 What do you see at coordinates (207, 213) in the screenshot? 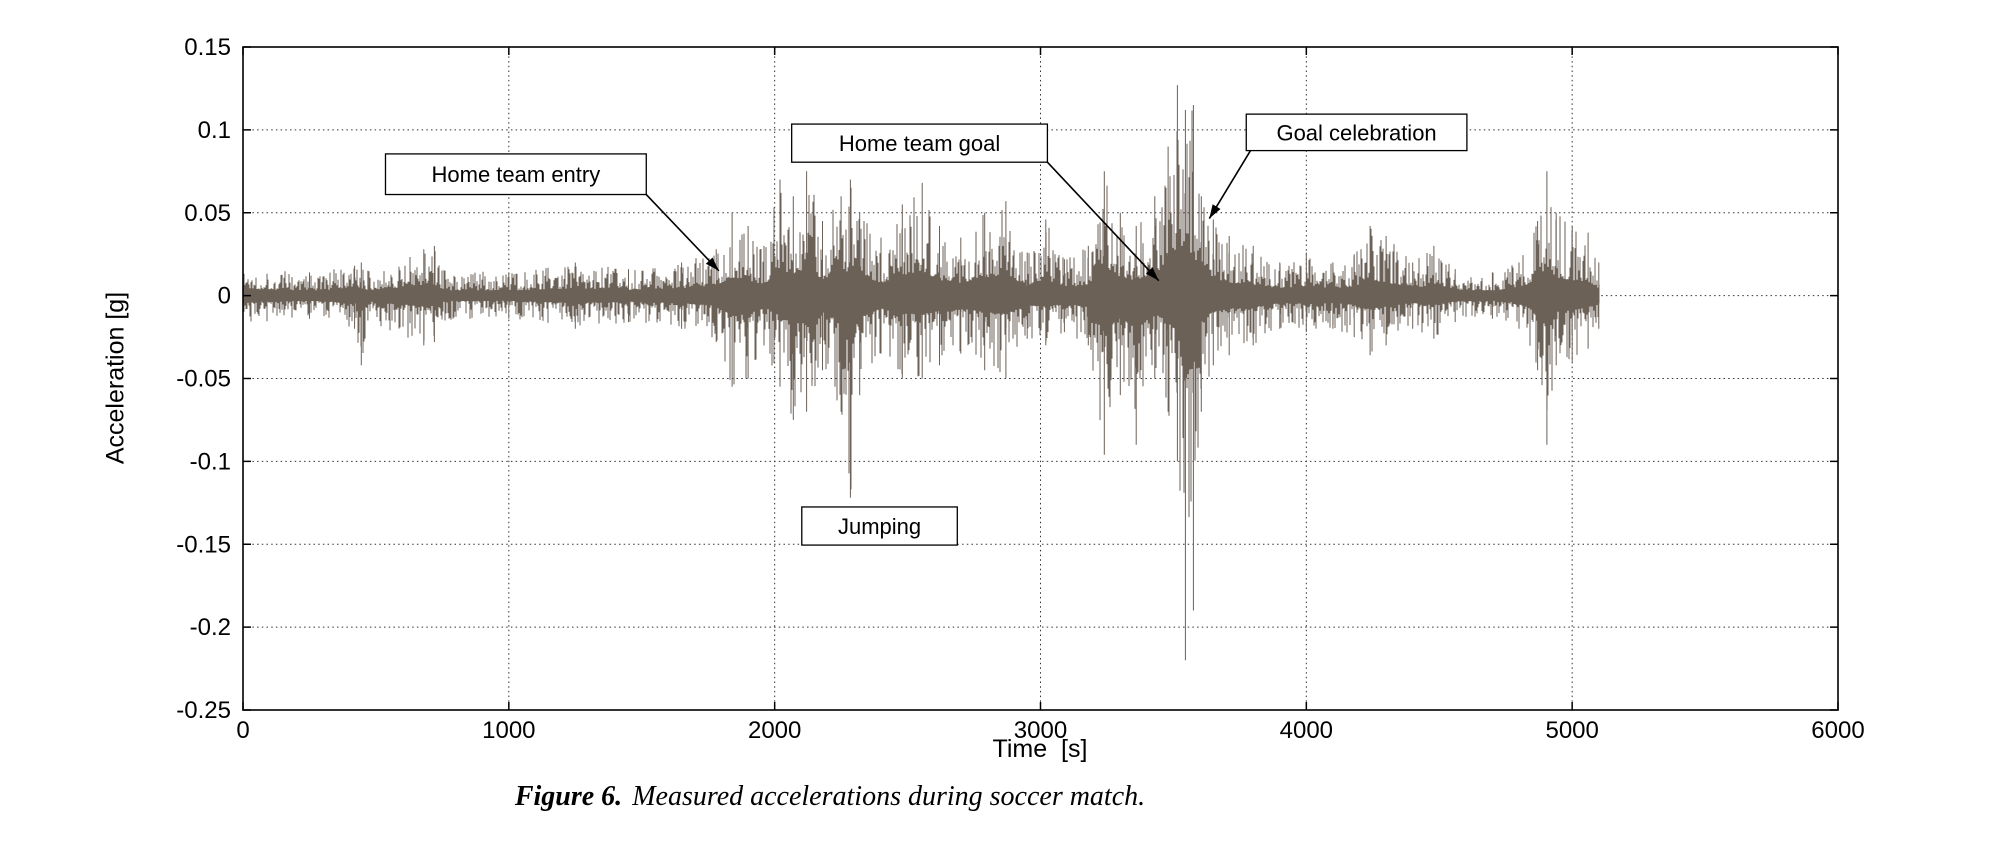
I see `y-tick-label: 0.05` at bounding box center [207, 213].